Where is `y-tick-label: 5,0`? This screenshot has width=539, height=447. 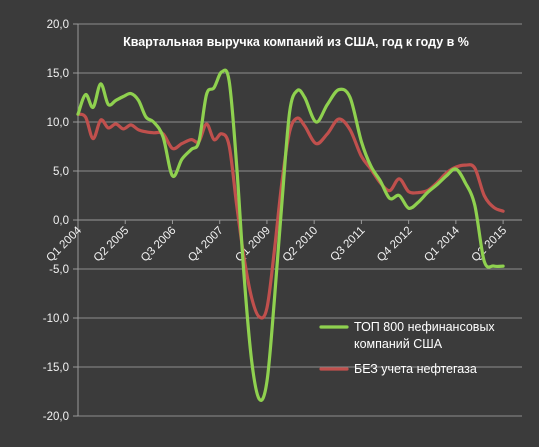
y-tick-label: 5,0 is located at coordinates (61, 172).